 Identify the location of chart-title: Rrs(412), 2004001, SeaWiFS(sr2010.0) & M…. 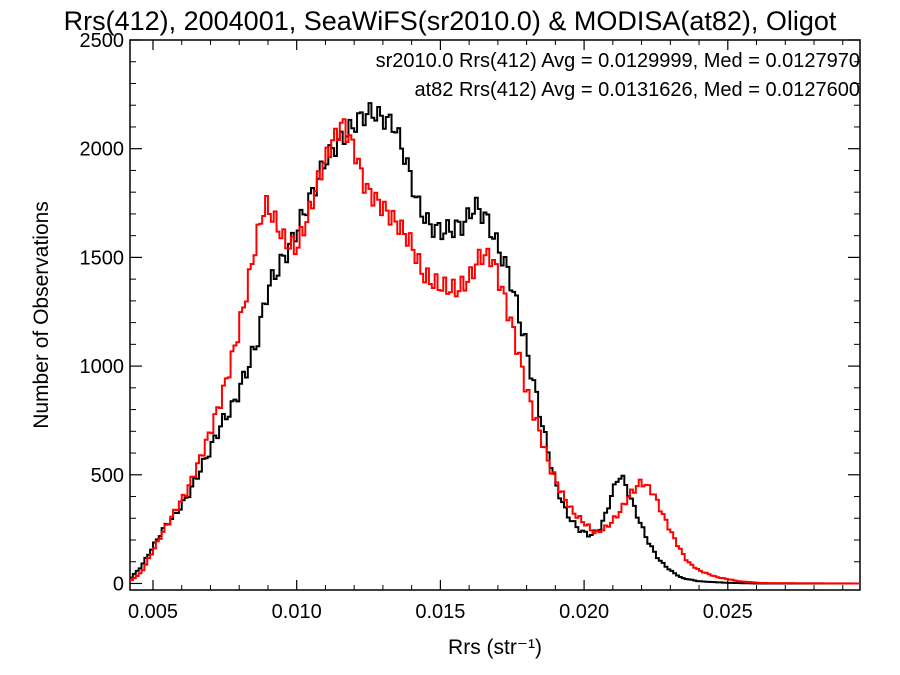
(450, 21).